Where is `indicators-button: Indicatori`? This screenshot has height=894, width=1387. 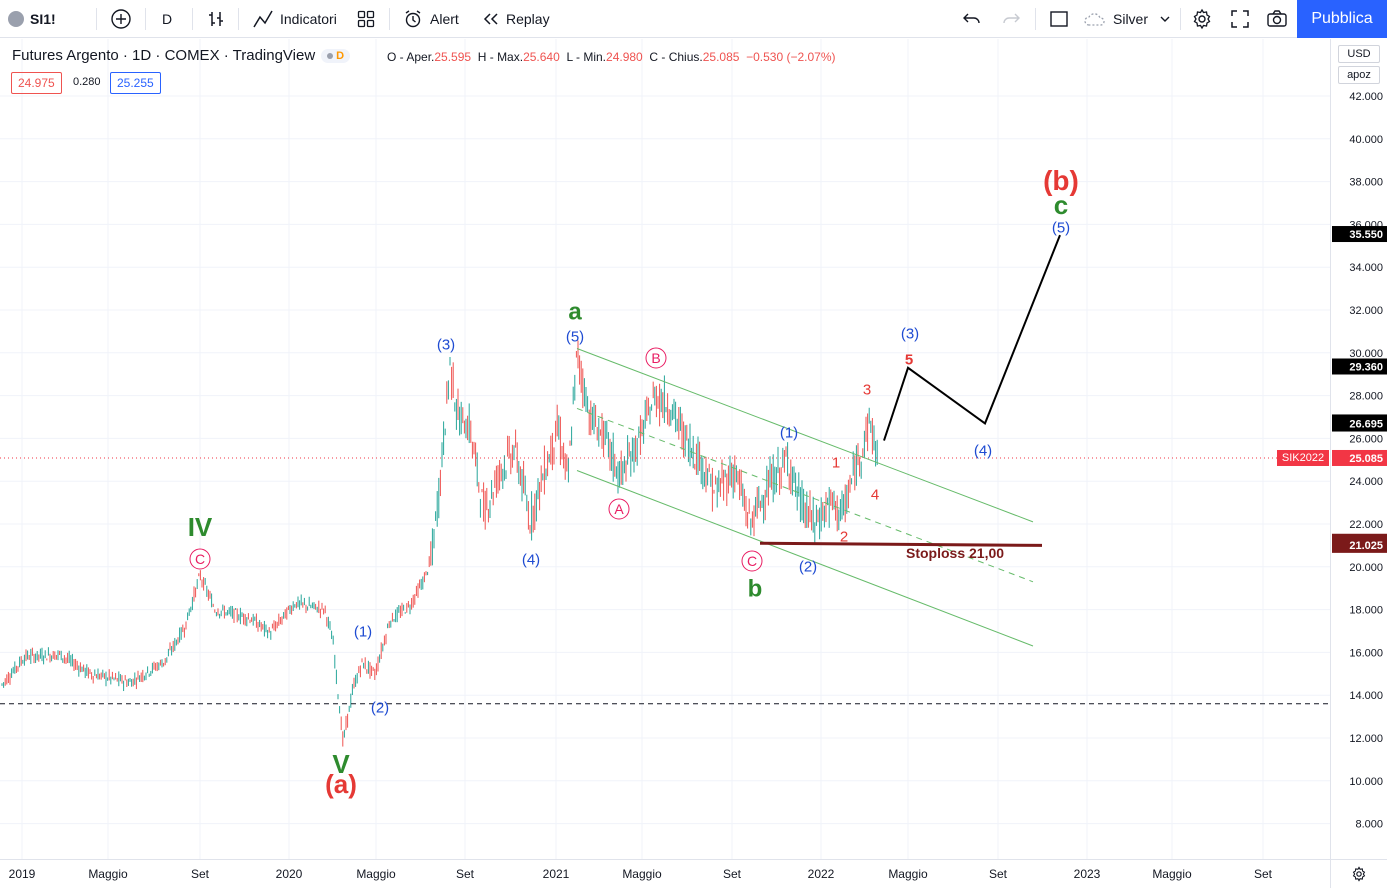
indicators-button: Indicatori is located at coordinates (294, 19).